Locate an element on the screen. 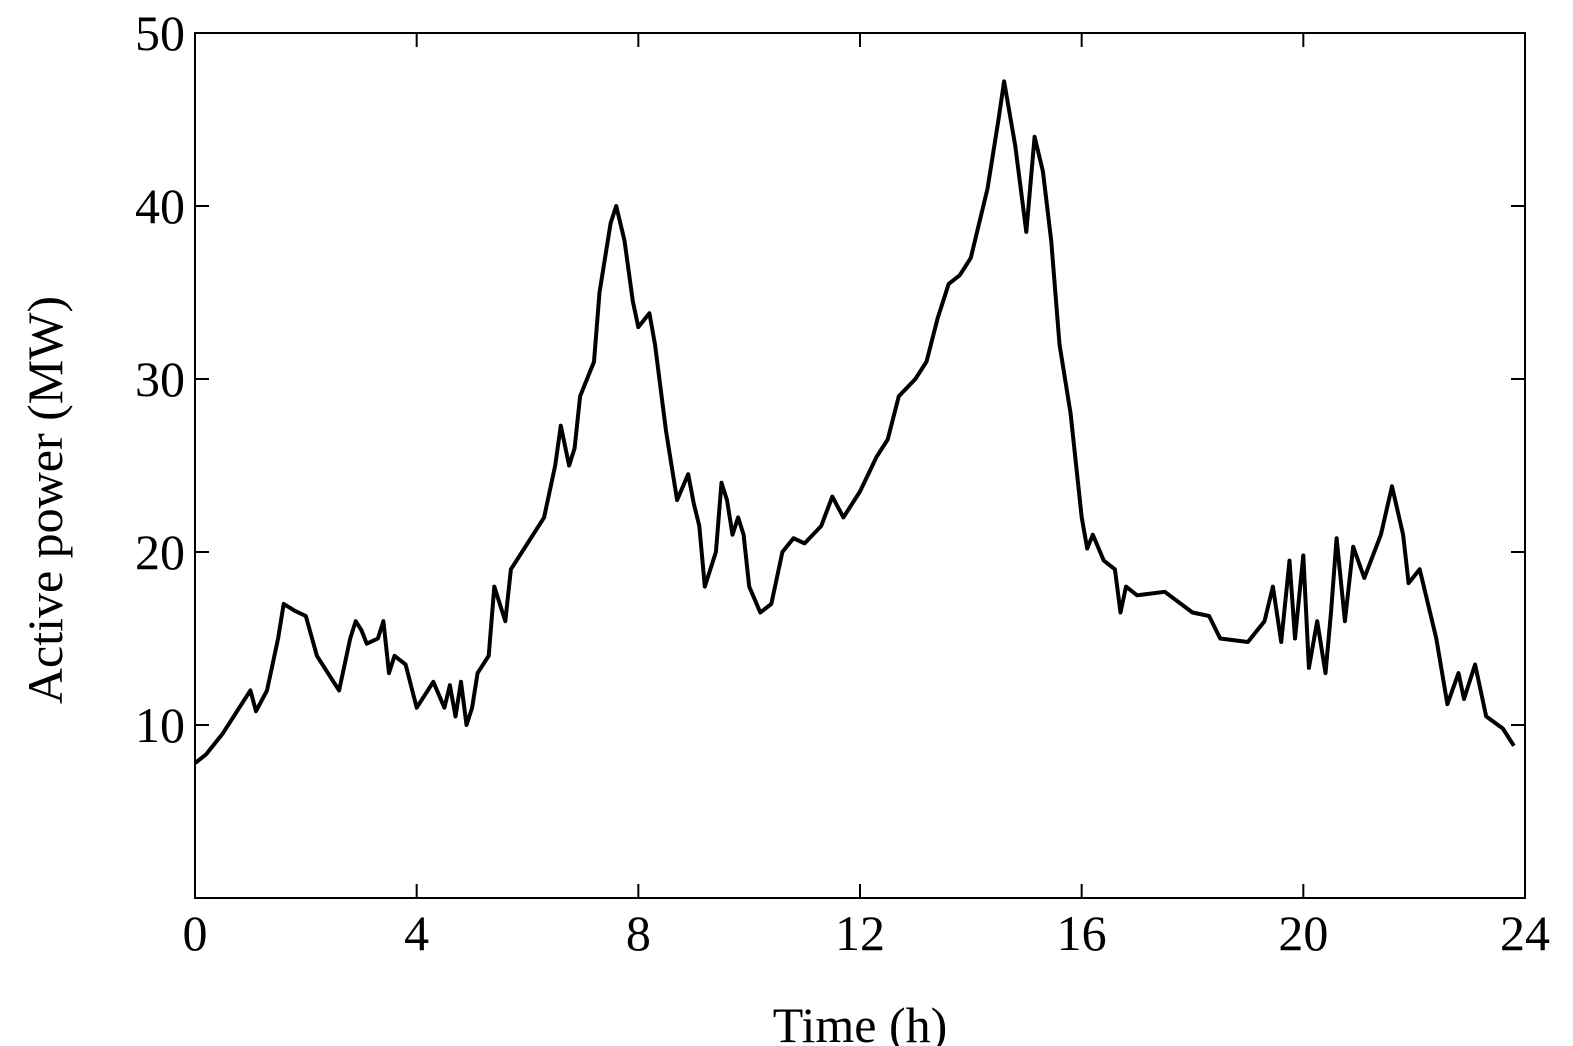 The height and width of the screenshot is (1046, 1573). y-tick-label: 20 is located at coordinates (160, 552).